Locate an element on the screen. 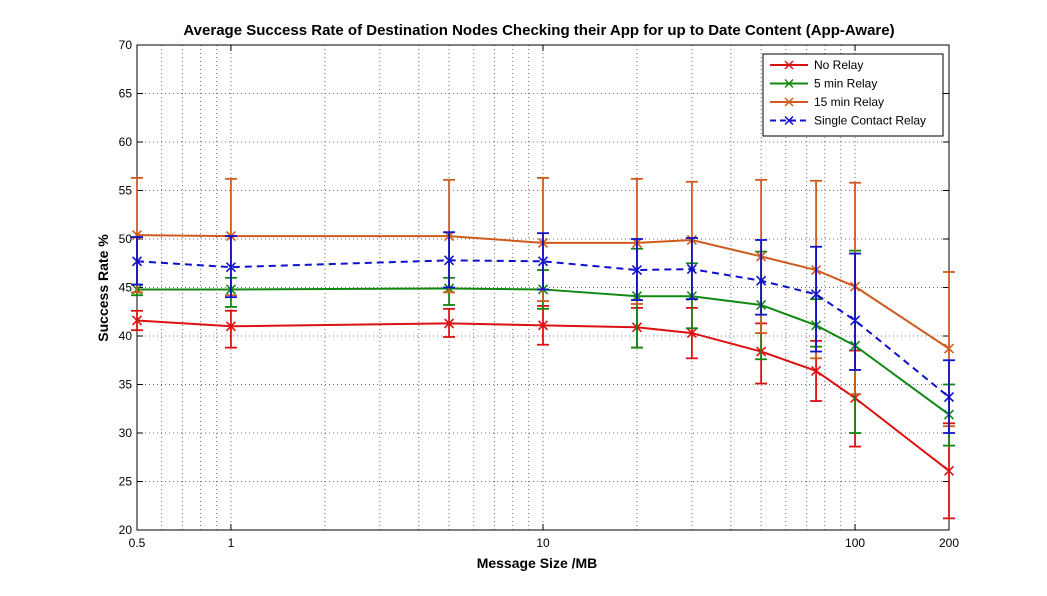 Image resolution: width=1047 pixels, height=596 pixels. y-tick-label: 55 is located at coordinates (126, 191).